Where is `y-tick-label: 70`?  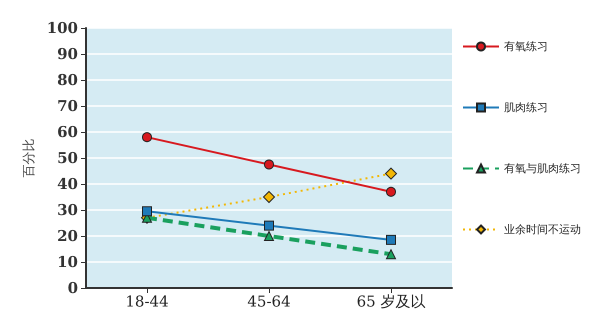 y-tick-label: 70 is located at coordinates (67, 106).